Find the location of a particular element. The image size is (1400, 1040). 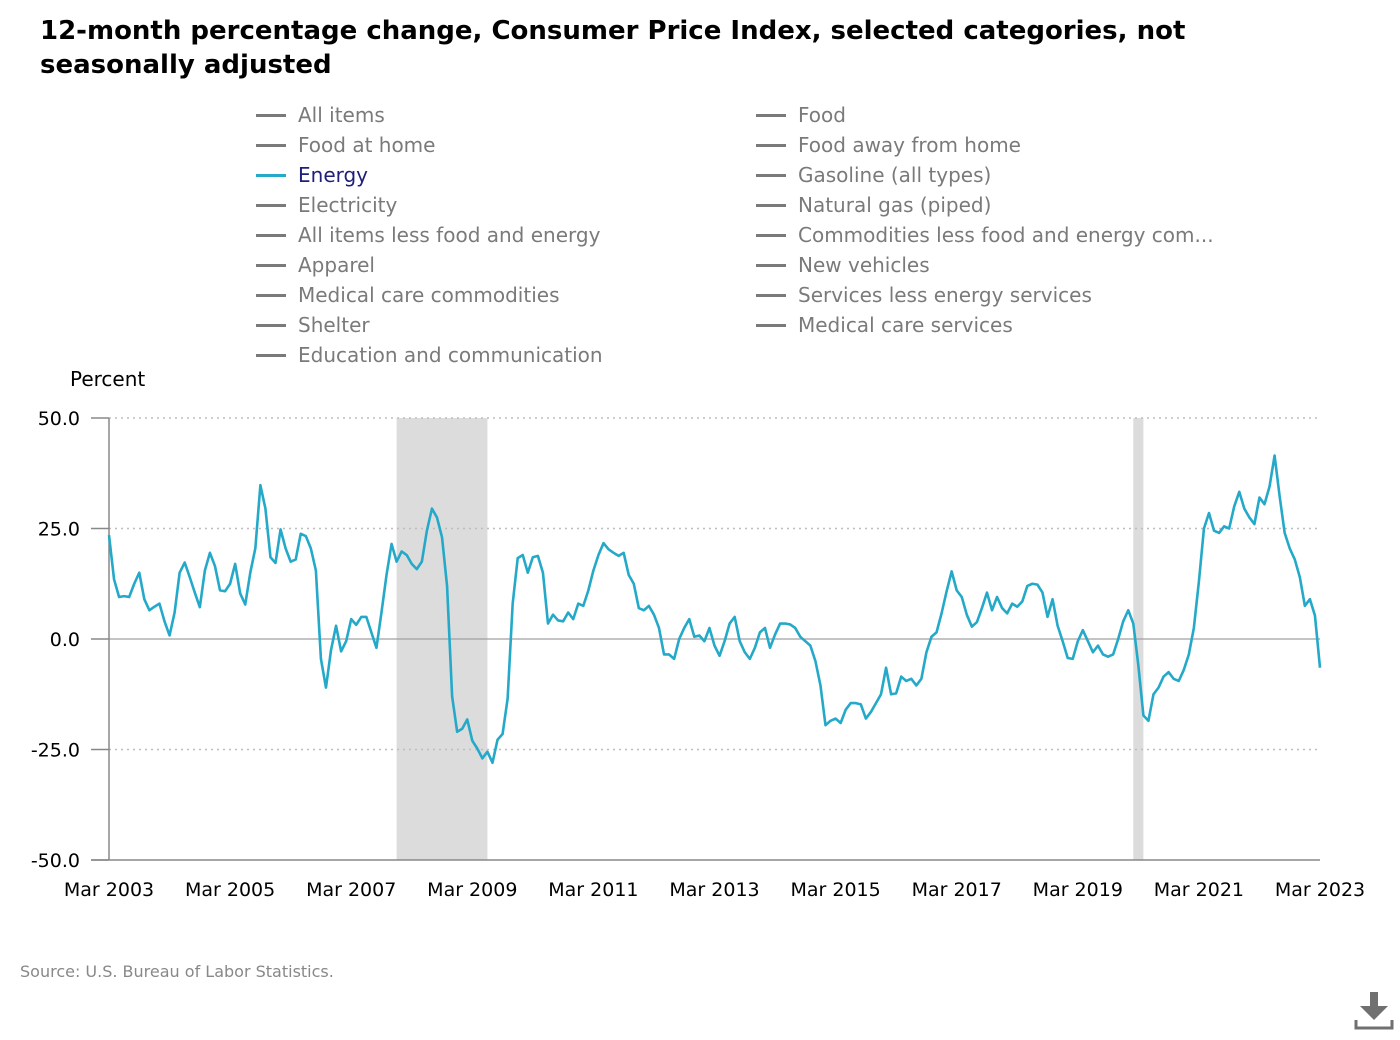

x-tick-label: Mar 2017 is located at coordinates (957, 889).